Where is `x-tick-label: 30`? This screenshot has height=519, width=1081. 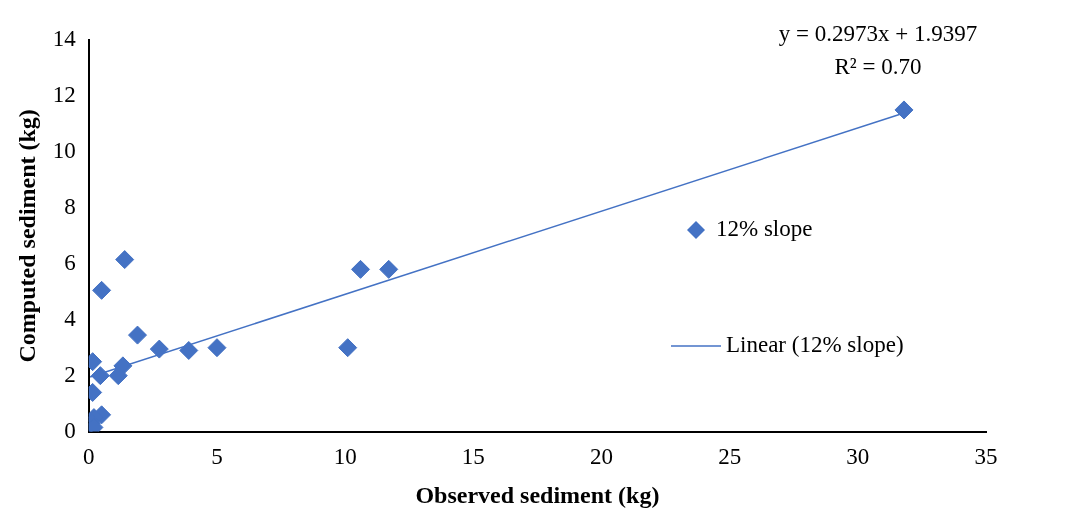 x-tick-label: 30 is located at coordinates (858, 457).